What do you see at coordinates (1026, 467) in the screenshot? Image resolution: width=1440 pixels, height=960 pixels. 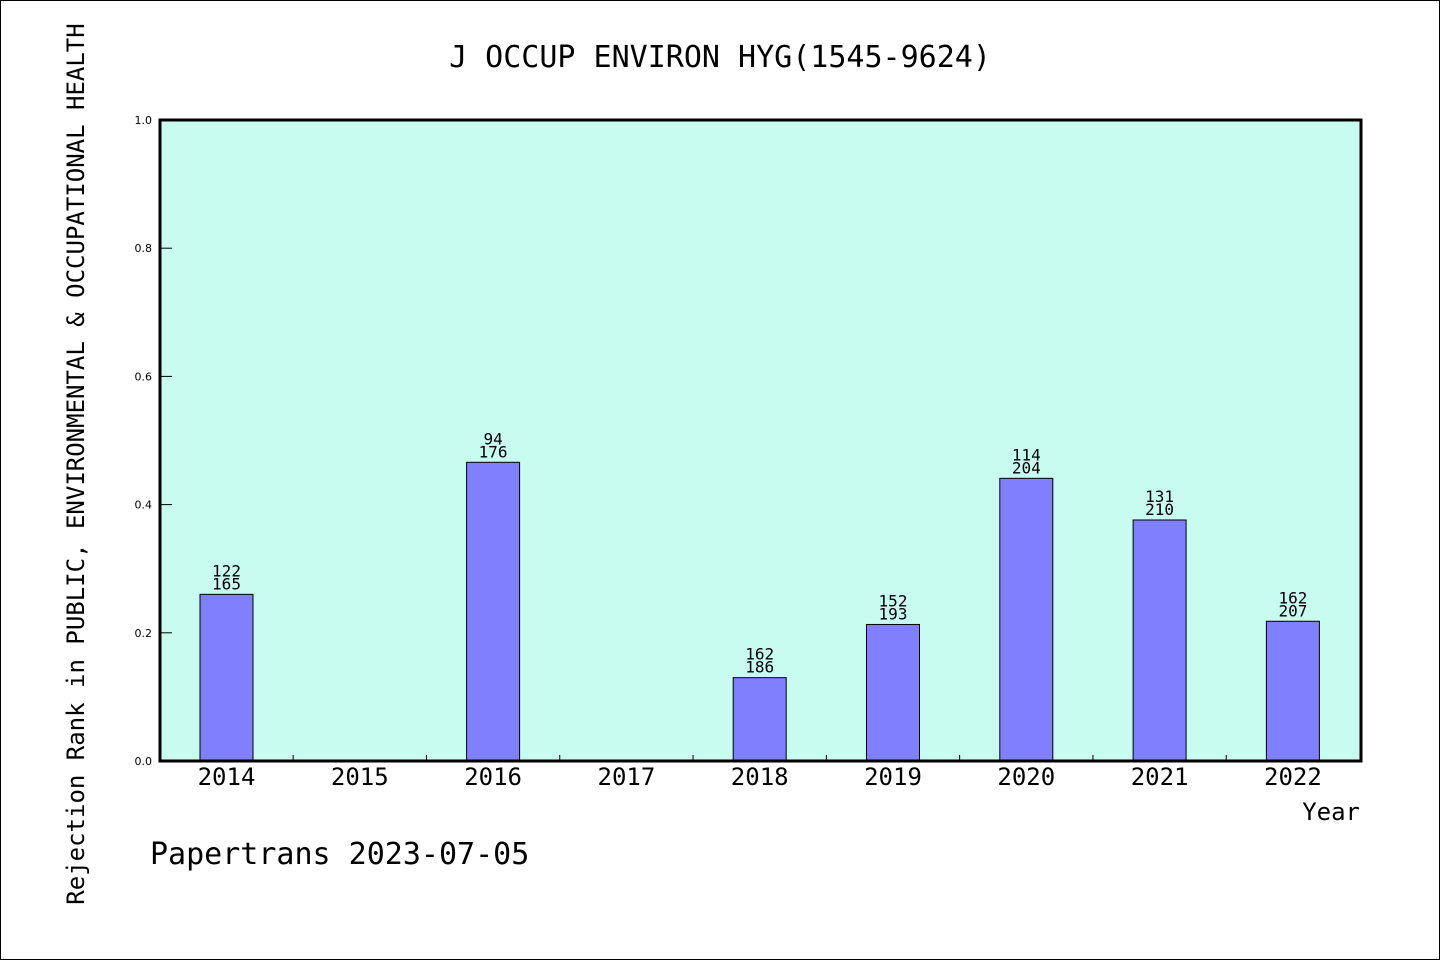 I see `bar-total-label: 204` at bounding box center [1026, 467].